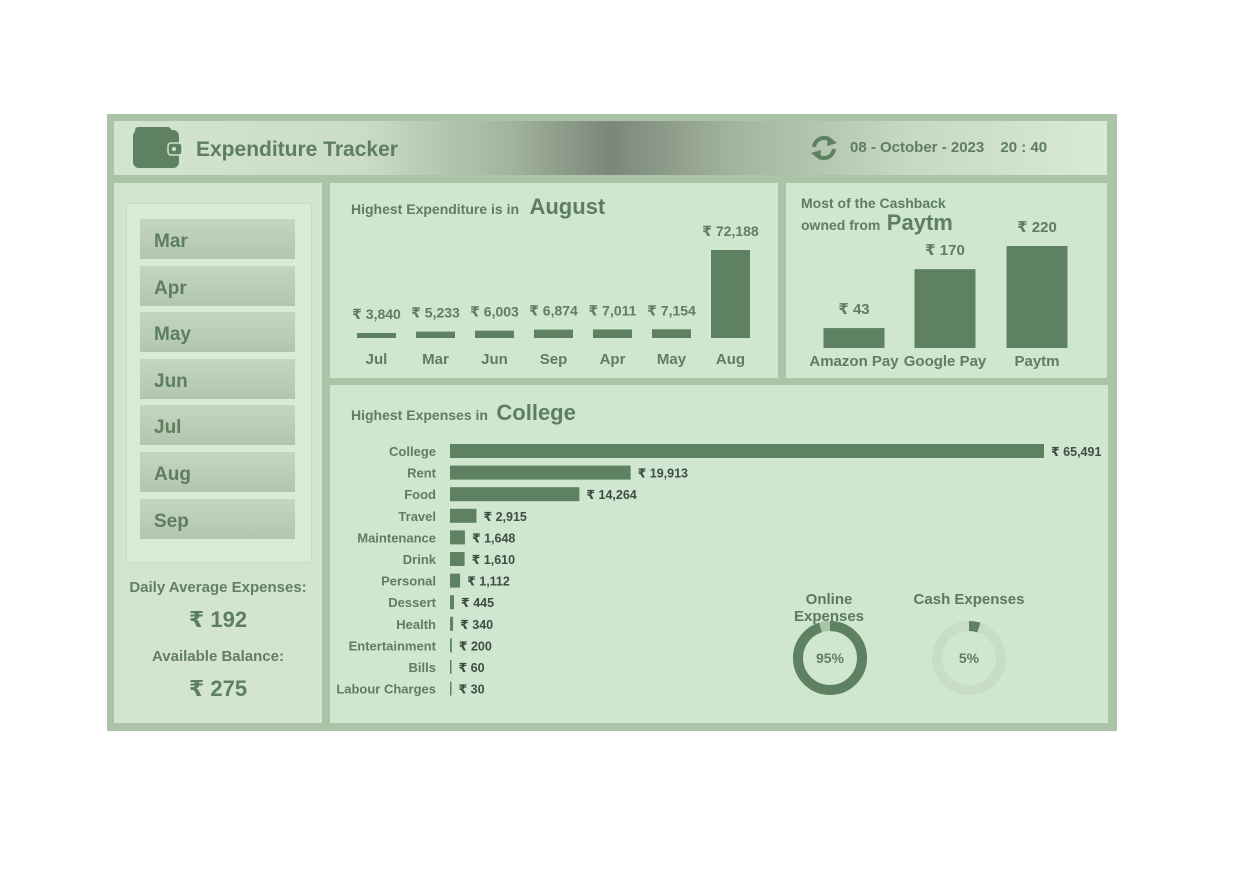  What do you see at coordinates (567, 206) in the screenshot?
I see `monthly-title-highlight: August` at bounding box center [567, 206].